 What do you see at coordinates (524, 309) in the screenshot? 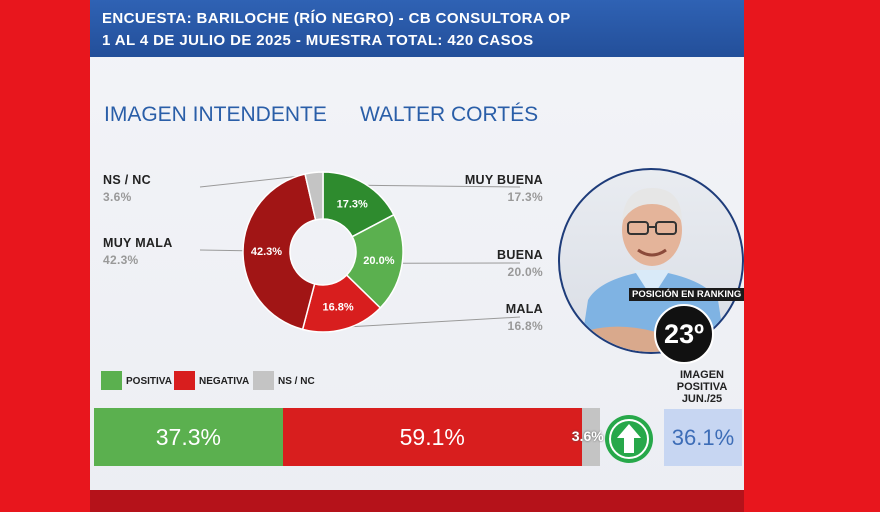
I see `label-mala: MALA` at bounding box center [524, 309].